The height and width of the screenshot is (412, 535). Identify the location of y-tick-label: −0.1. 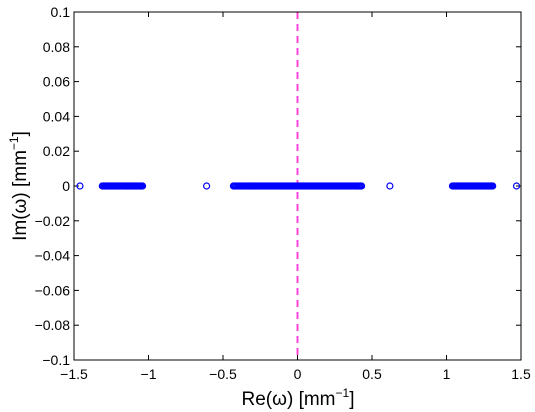
(56, 360).